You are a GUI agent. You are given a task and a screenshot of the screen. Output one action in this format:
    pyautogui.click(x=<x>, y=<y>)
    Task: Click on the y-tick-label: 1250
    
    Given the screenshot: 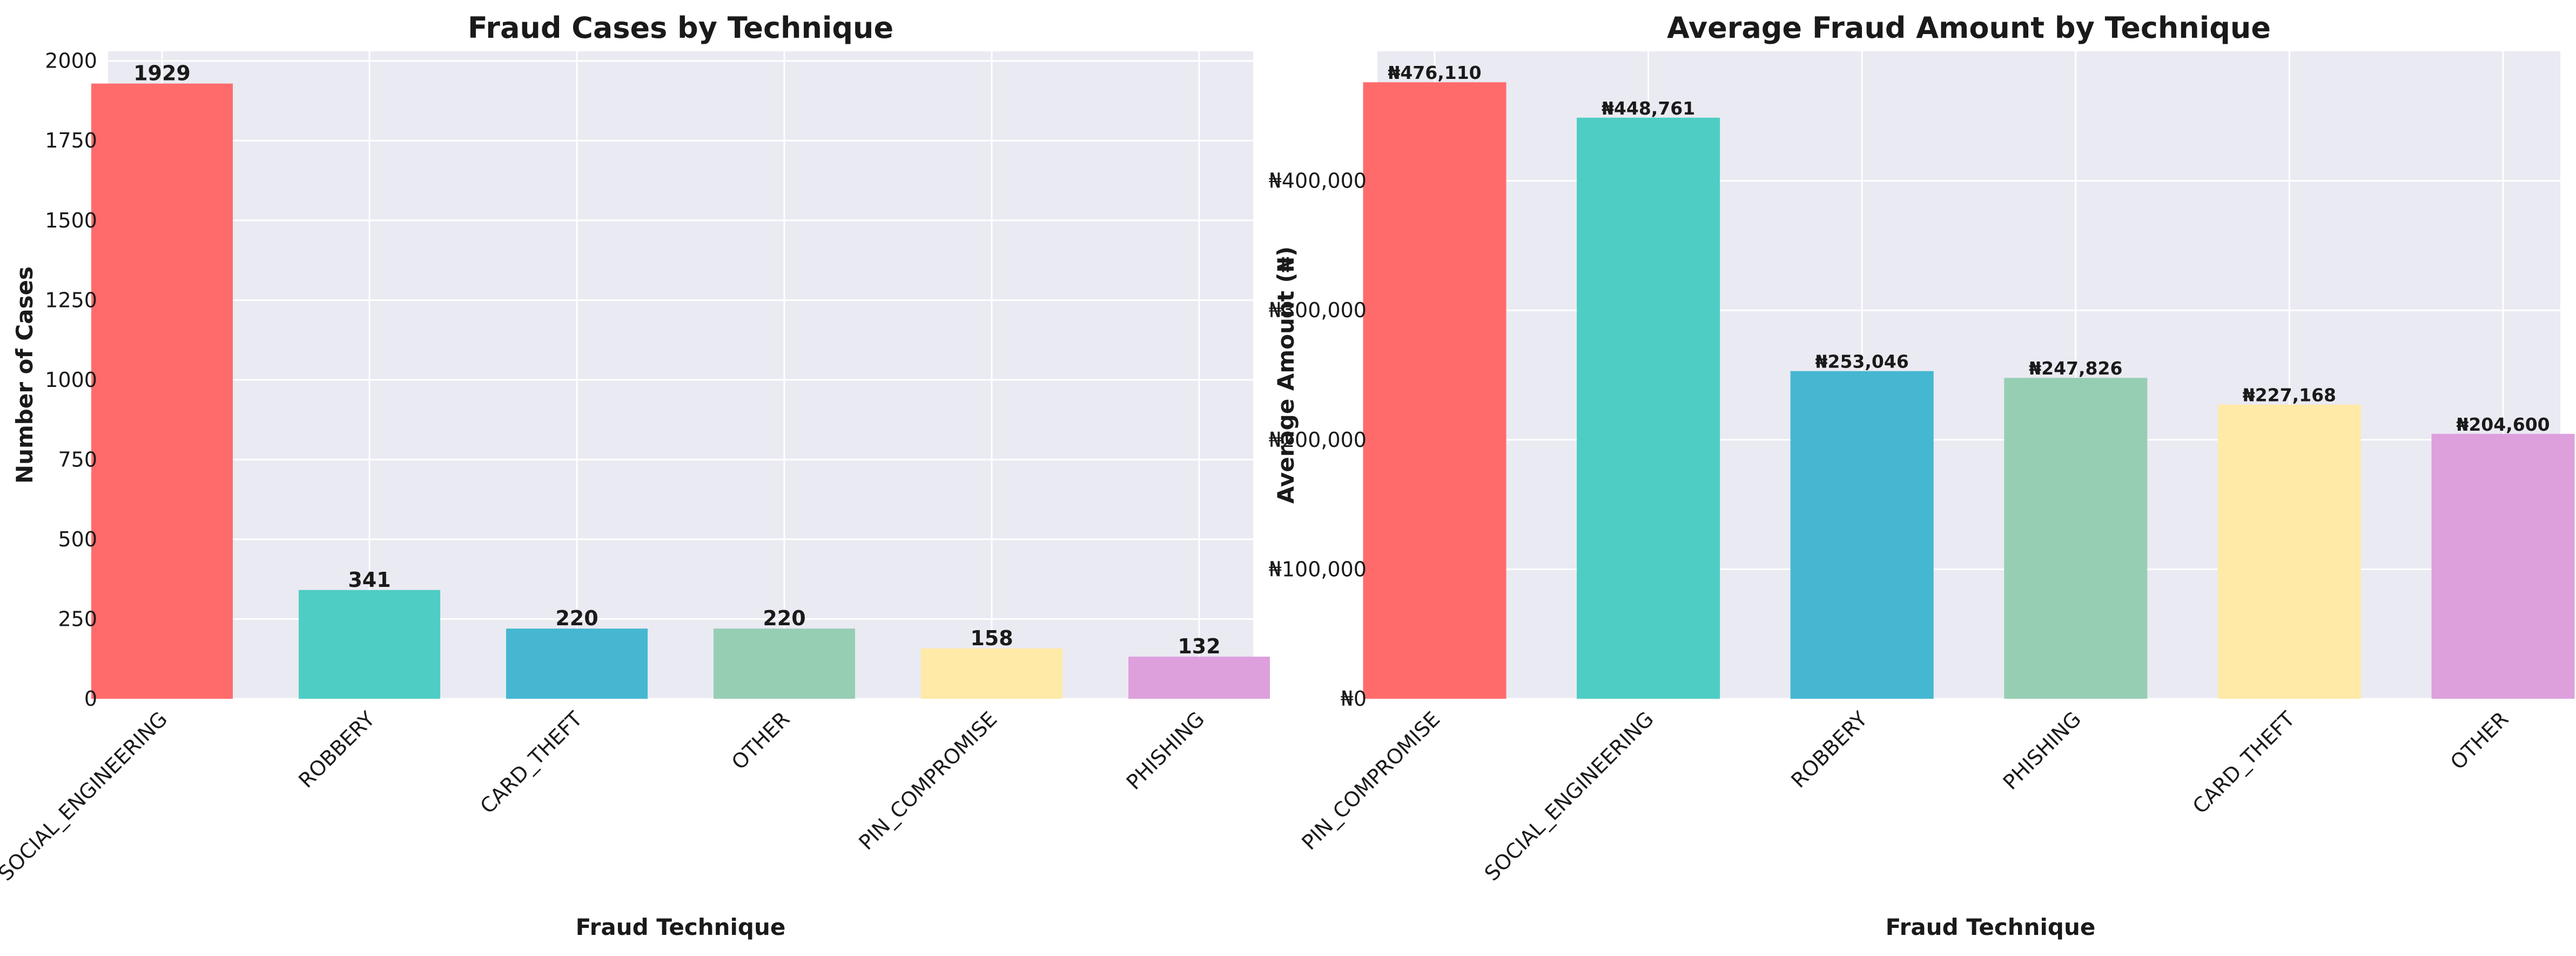 What is the action you would take?
    pyautogui.click(x=71, y=300)
    